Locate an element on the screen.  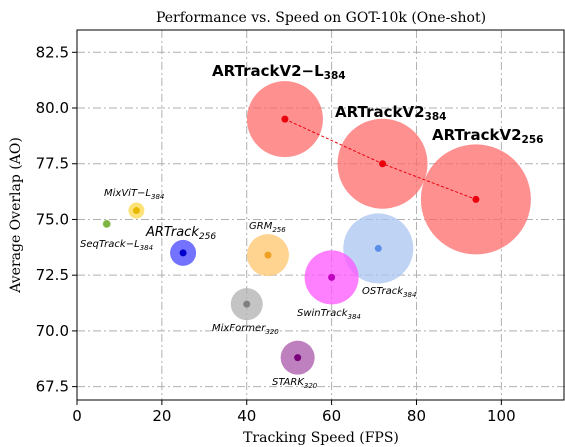
point-label: GRM256 is located at coordinates (267, 227).